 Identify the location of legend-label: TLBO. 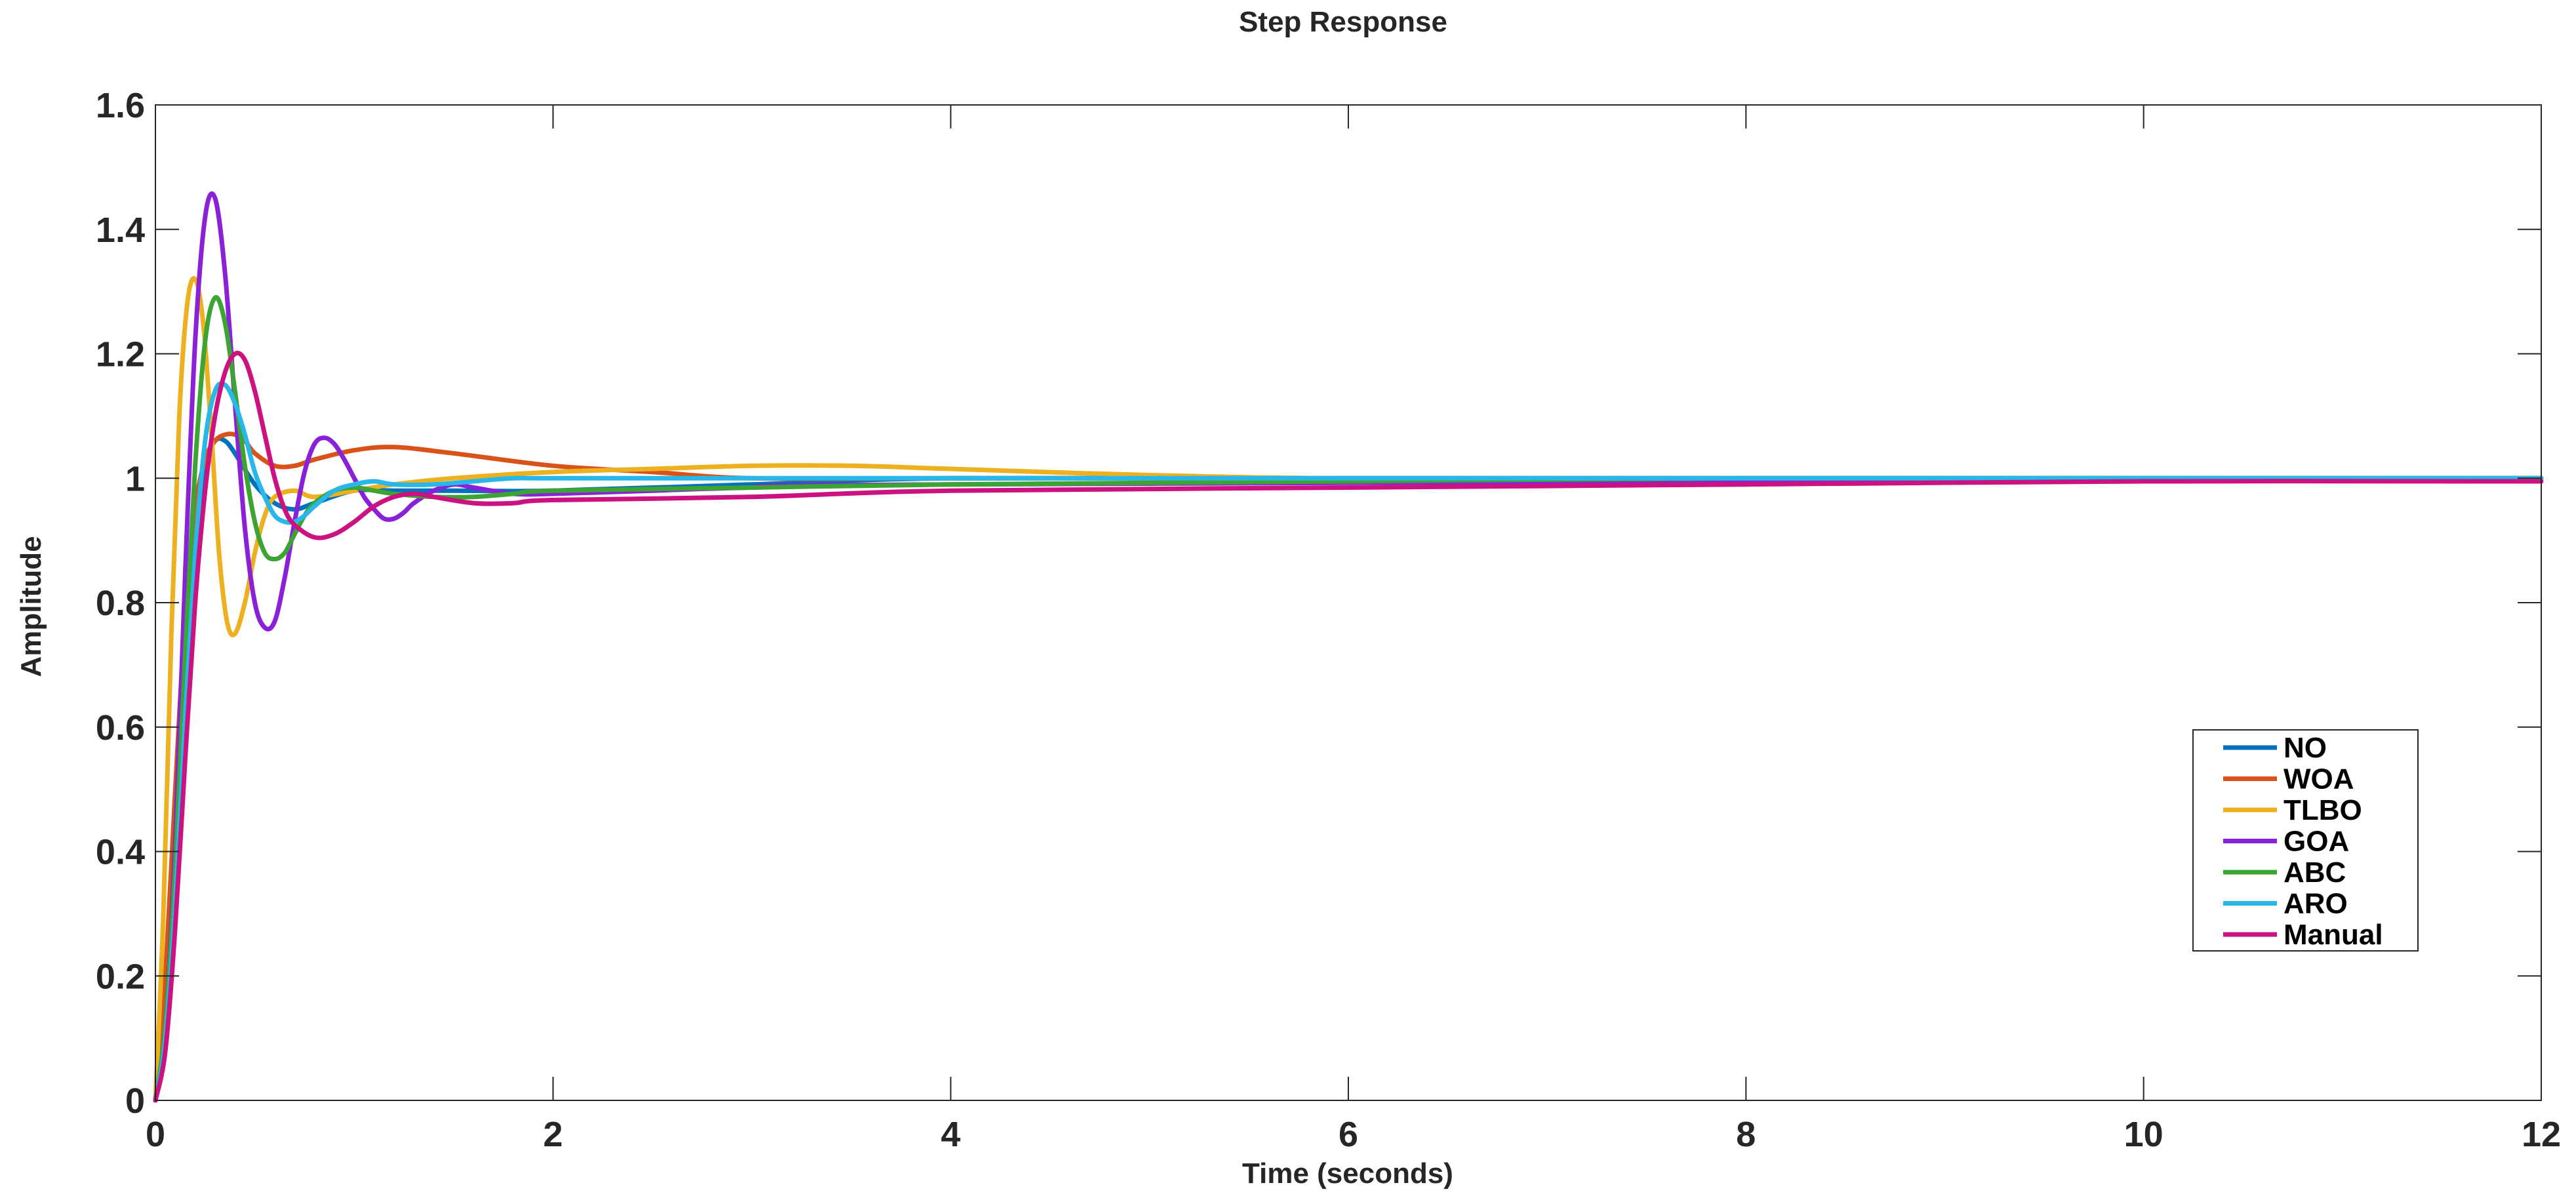
(2323, 810).